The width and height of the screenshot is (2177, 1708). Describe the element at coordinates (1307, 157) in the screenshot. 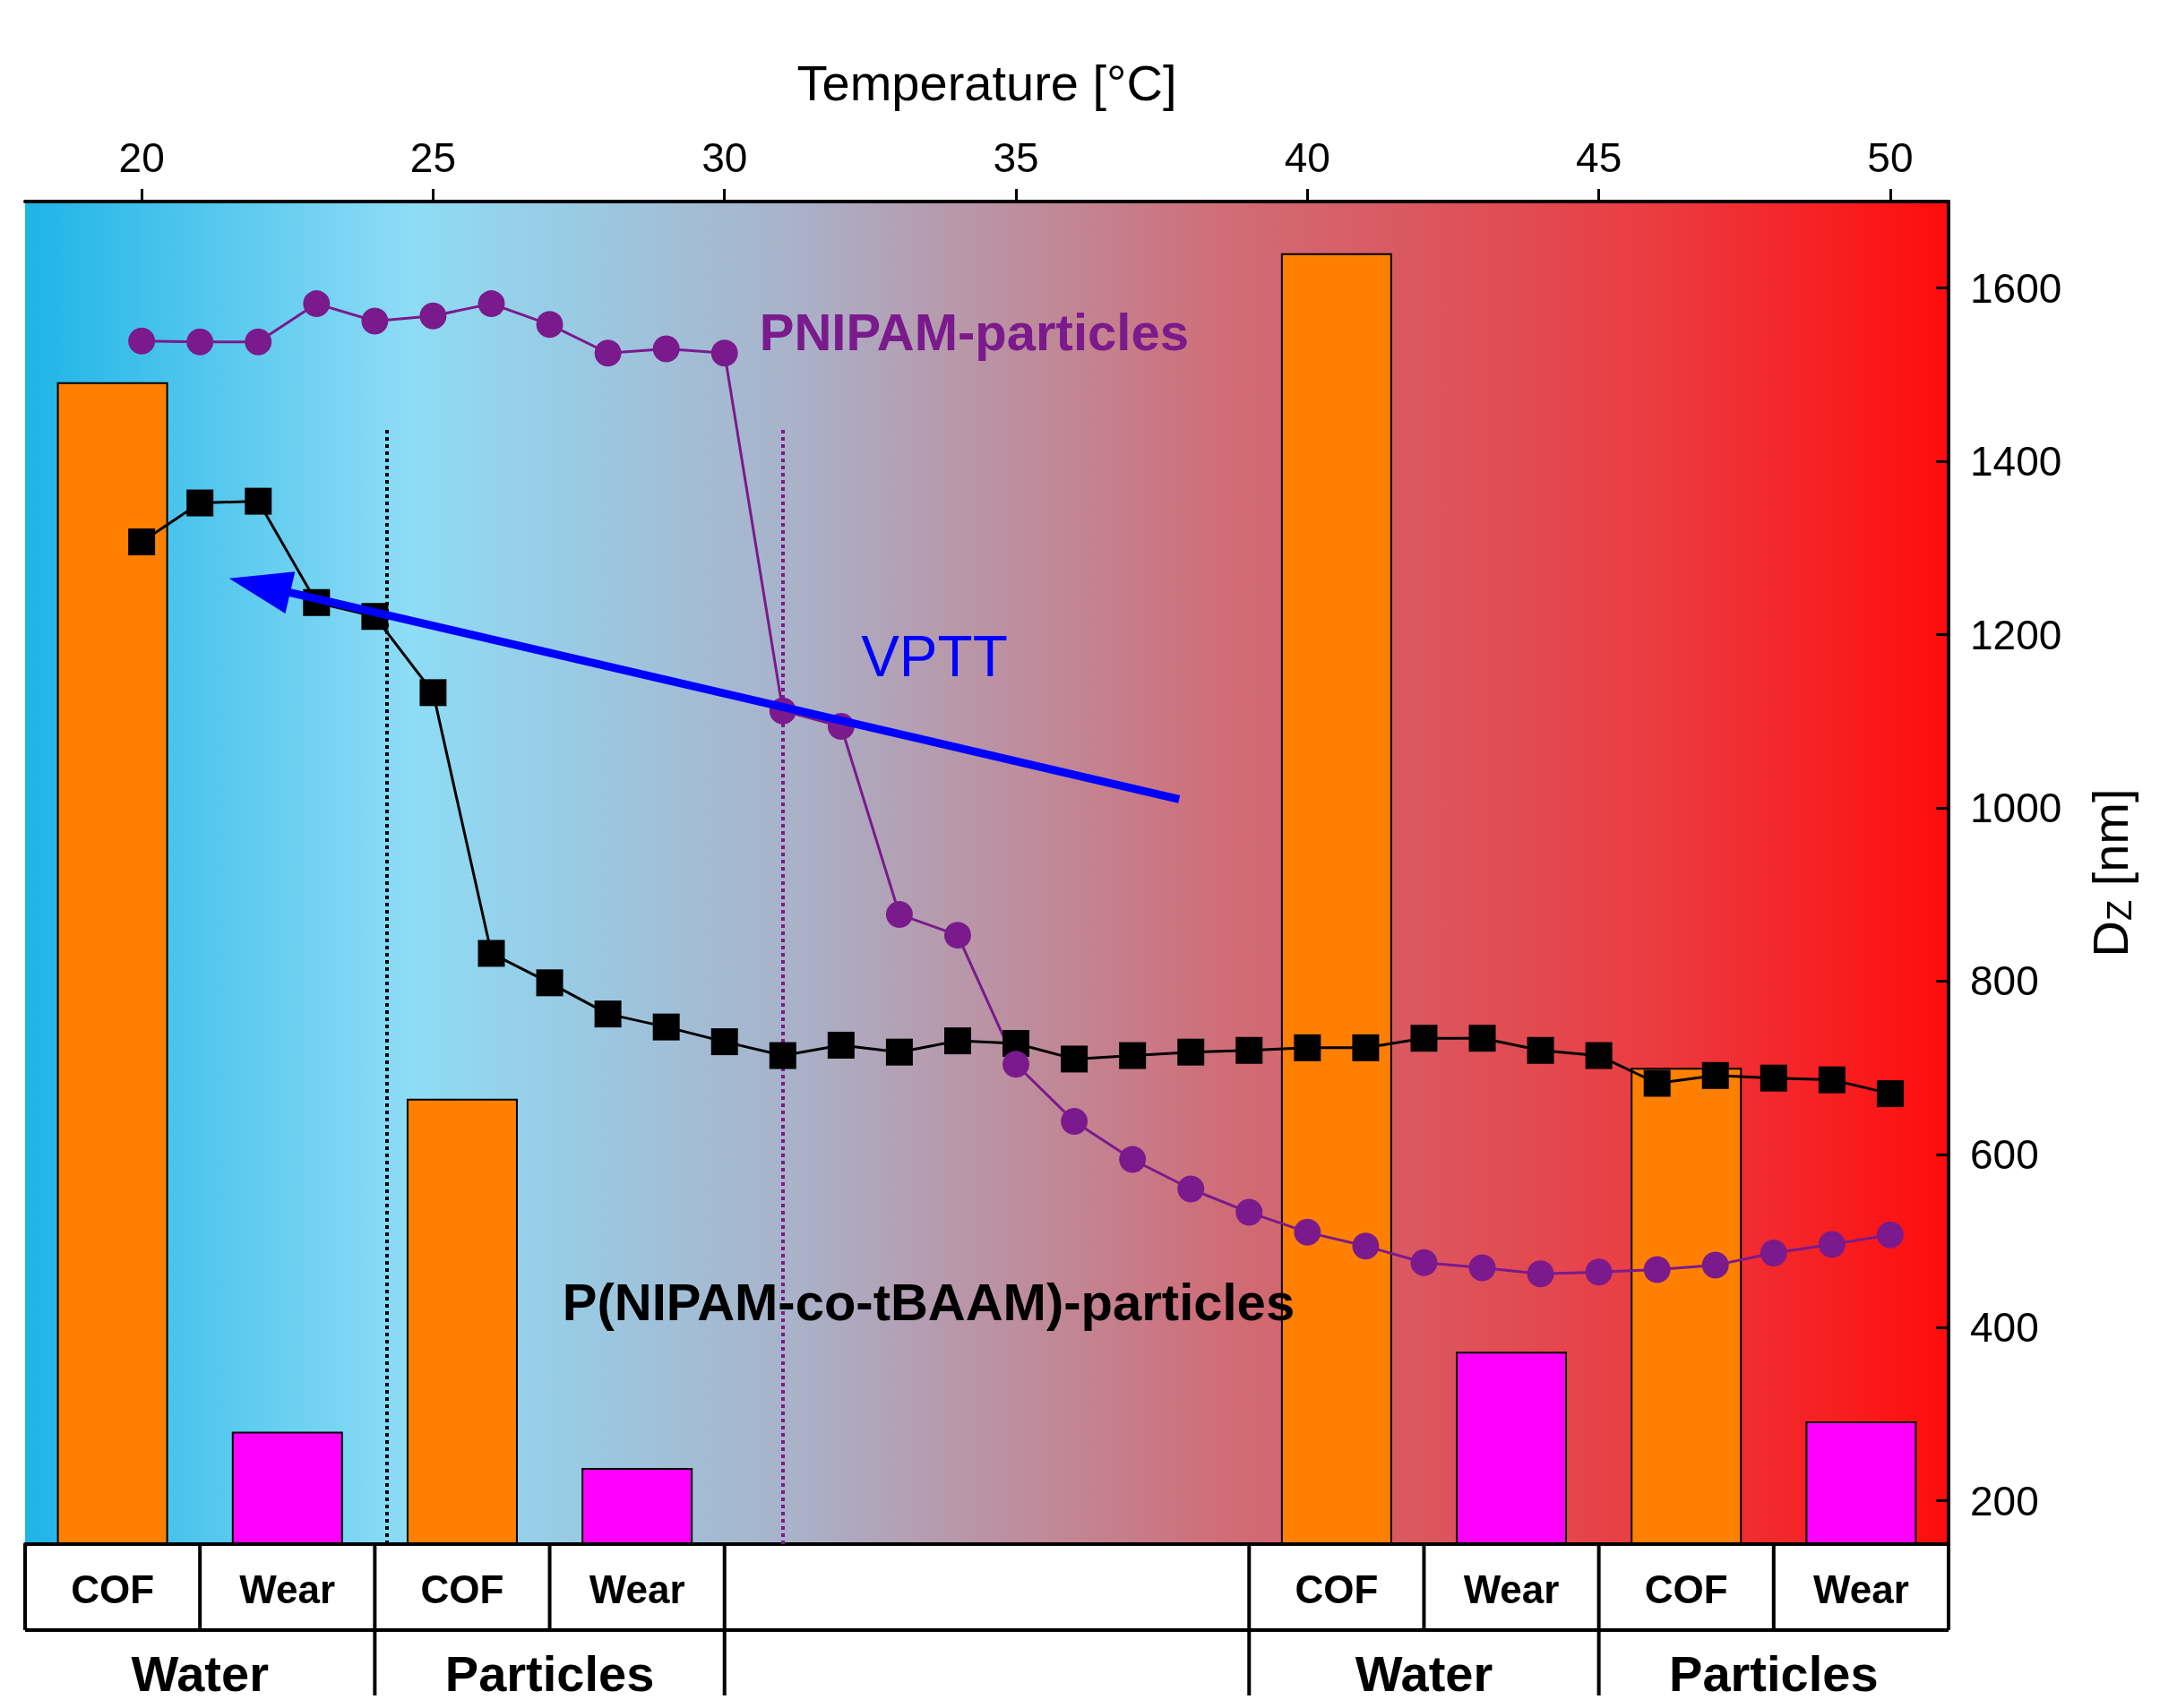

I see `x-tick-label: 40` at that location.